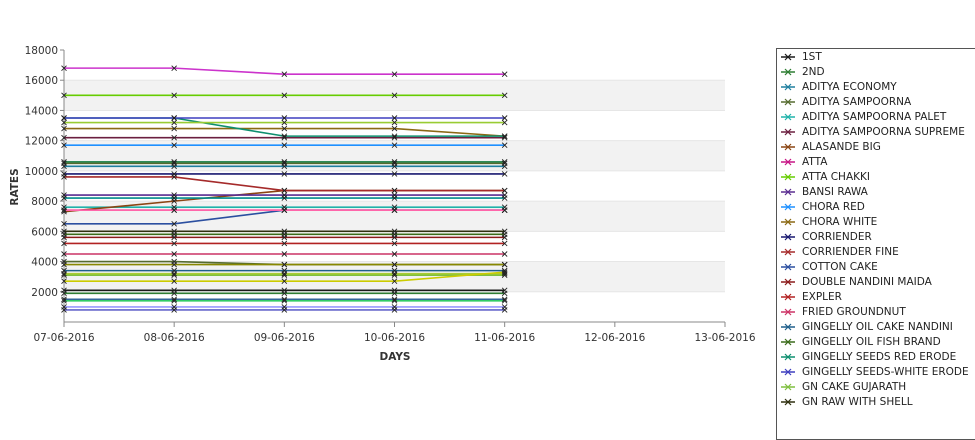 Image resolution: width=975 pixels, height=440 pixels. I want to click on x-axis-label: DAYS, so click(394, 357).